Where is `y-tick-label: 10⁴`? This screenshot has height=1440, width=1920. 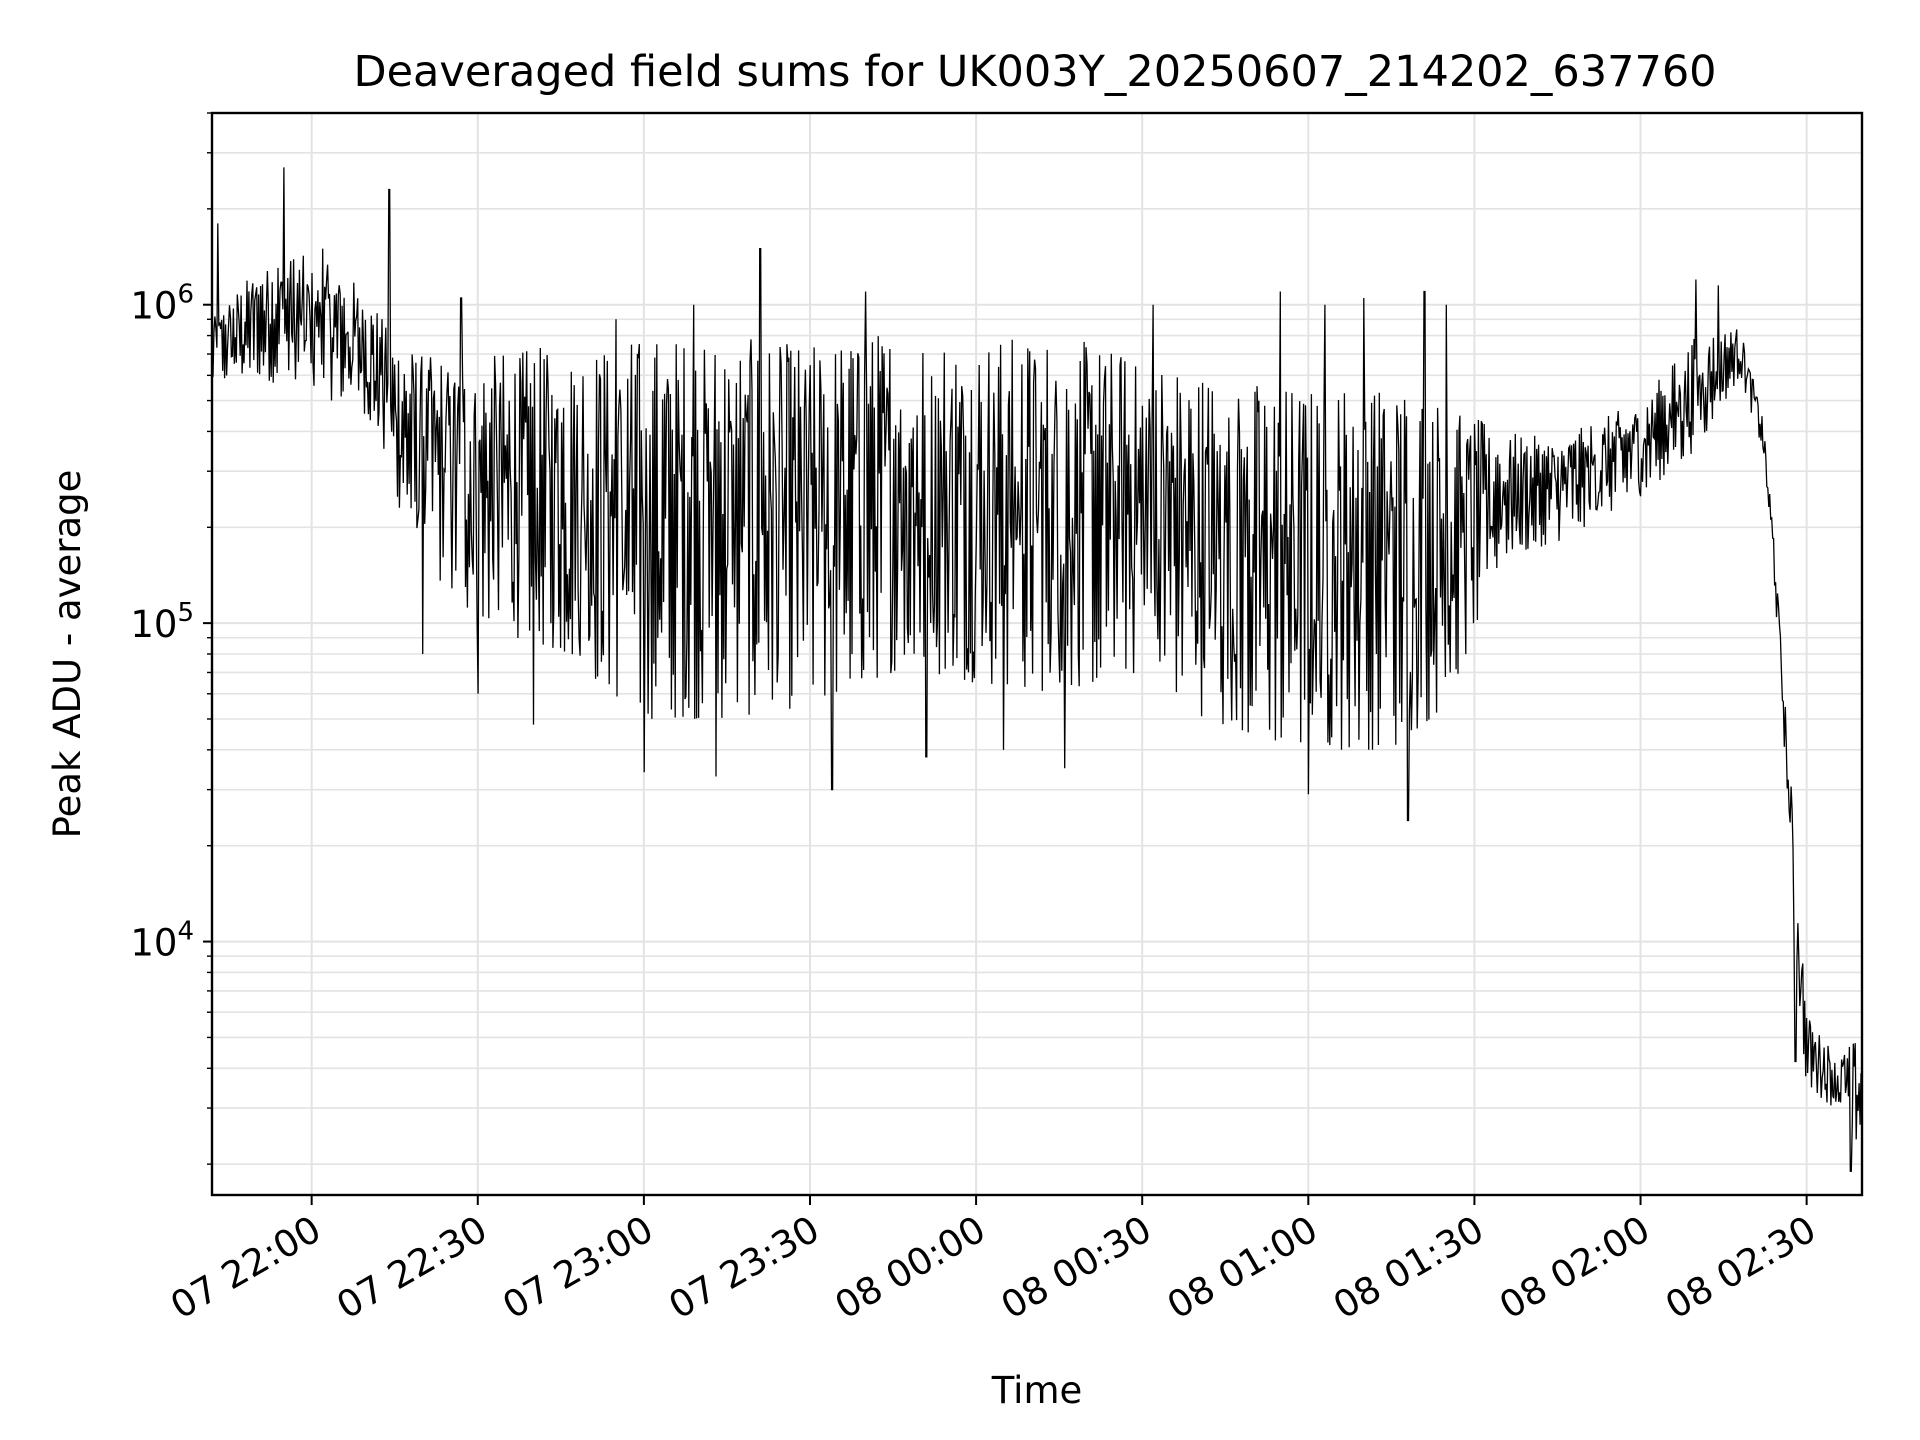 y-tick-label: 10⁴ is located at coordinates (162, 941).